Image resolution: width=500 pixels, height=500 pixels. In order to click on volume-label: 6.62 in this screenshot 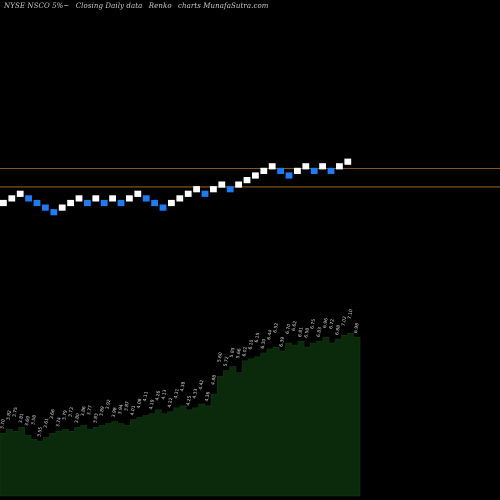, I will do `click(295, 325)`.